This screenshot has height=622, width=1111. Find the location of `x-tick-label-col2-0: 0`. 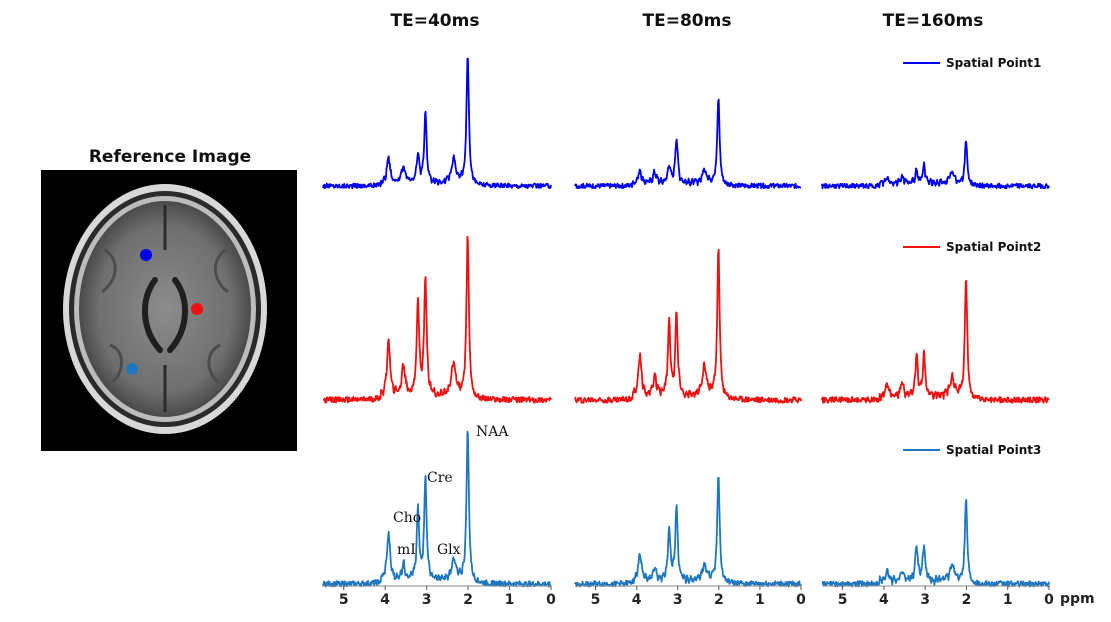

x-tick-label-col2-0: 0 is located at coordinates (1049, 600).